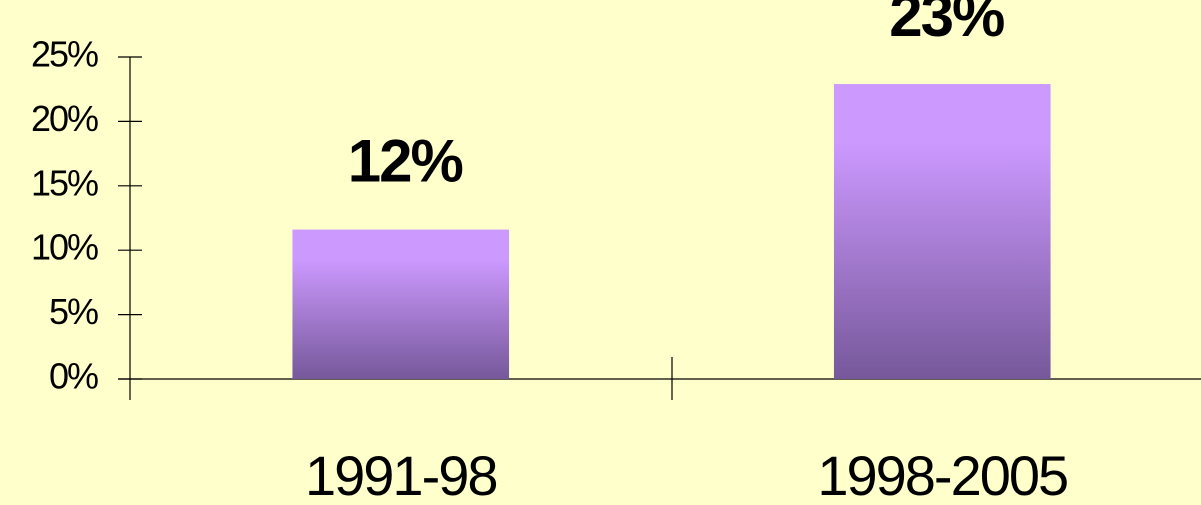 This screenshot has width=1201, height=505. What do you see at coordinates (946, 24) in the screenshot?
I see `value-label: 23%` at bounding box center [946, 24].